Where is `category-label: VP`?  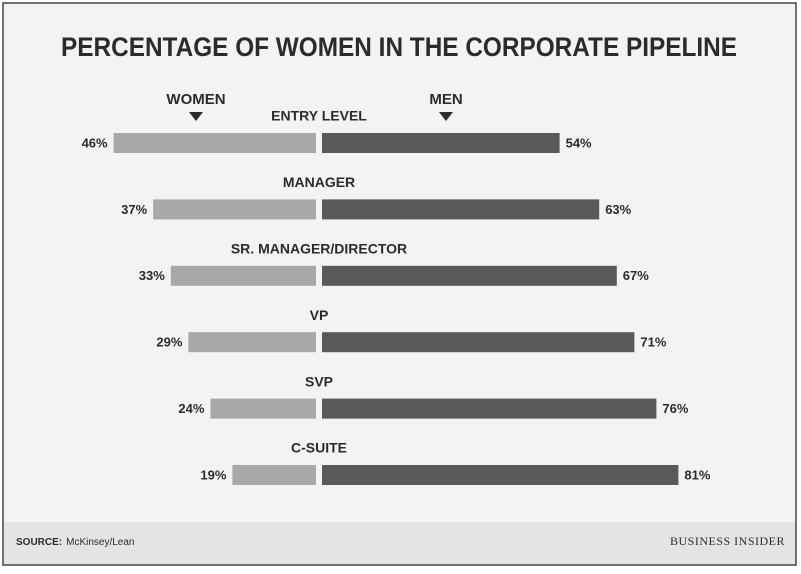 category-label: VP is located at coordinates (319, 315).